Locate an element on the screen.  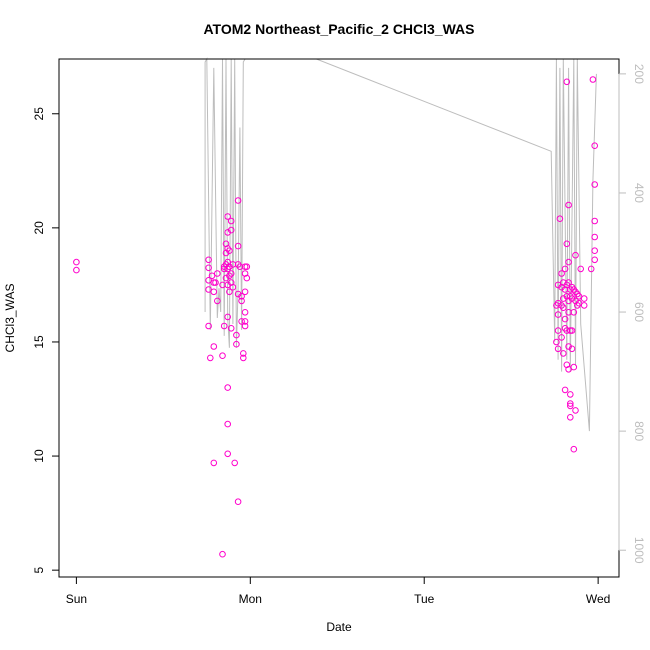
x-tick-label: Mon is located at coordinates (250, 599).